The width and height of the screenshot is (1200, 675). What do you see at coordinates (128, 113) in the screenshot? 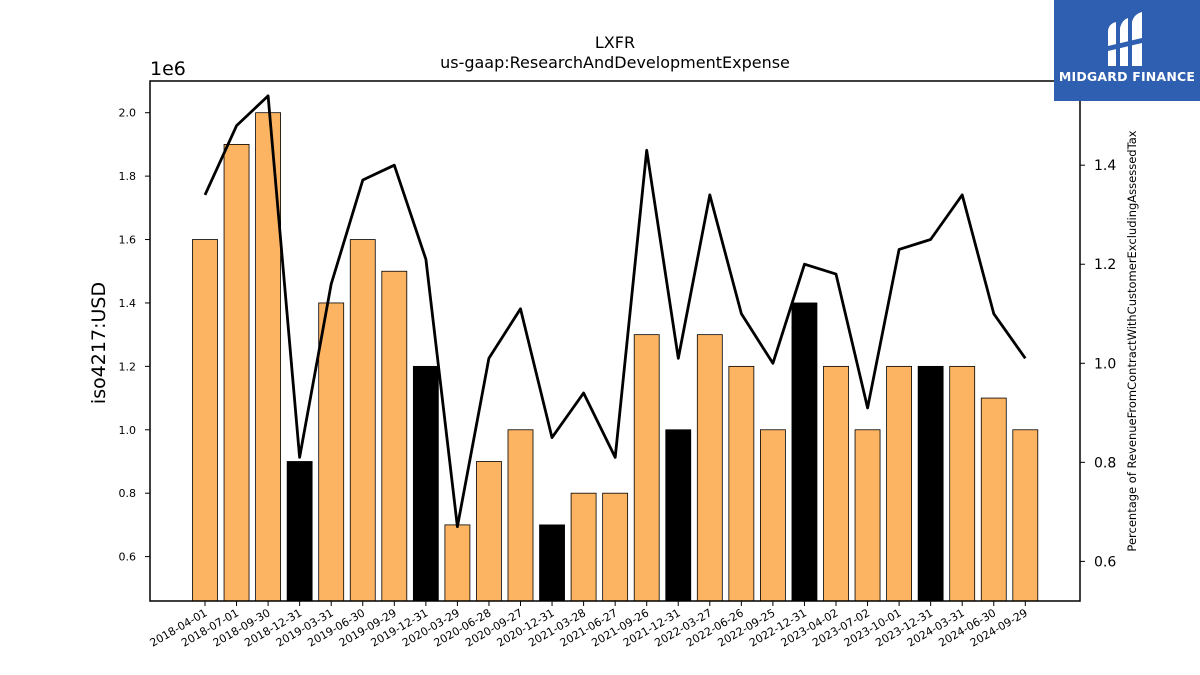
I see `y-tick-label: 2.0` at bounding box center [128, 113].